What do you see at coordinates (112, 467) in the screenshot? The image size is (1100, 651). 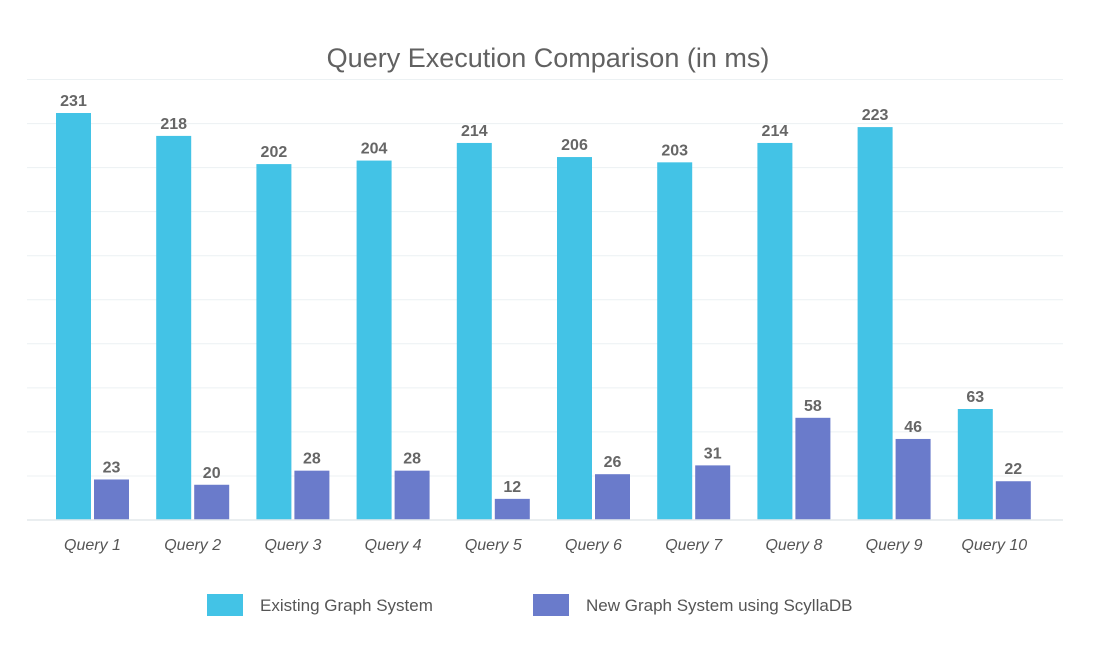 I see `value-label-scylladb-1: 23` at bounding box center [112, 467].